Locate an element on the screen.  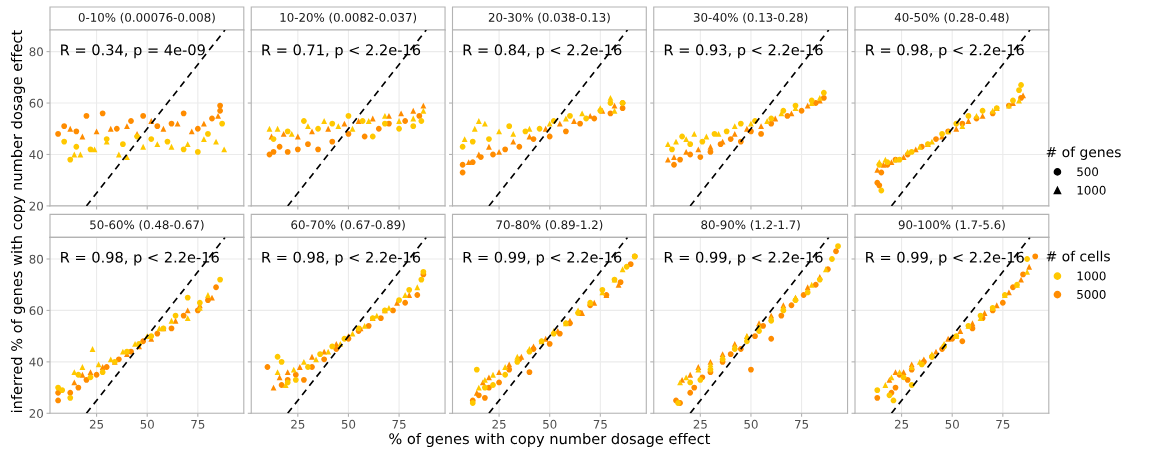
chart-title: 50-60% (0.48-0.67) is located at coordinates (147, 225).